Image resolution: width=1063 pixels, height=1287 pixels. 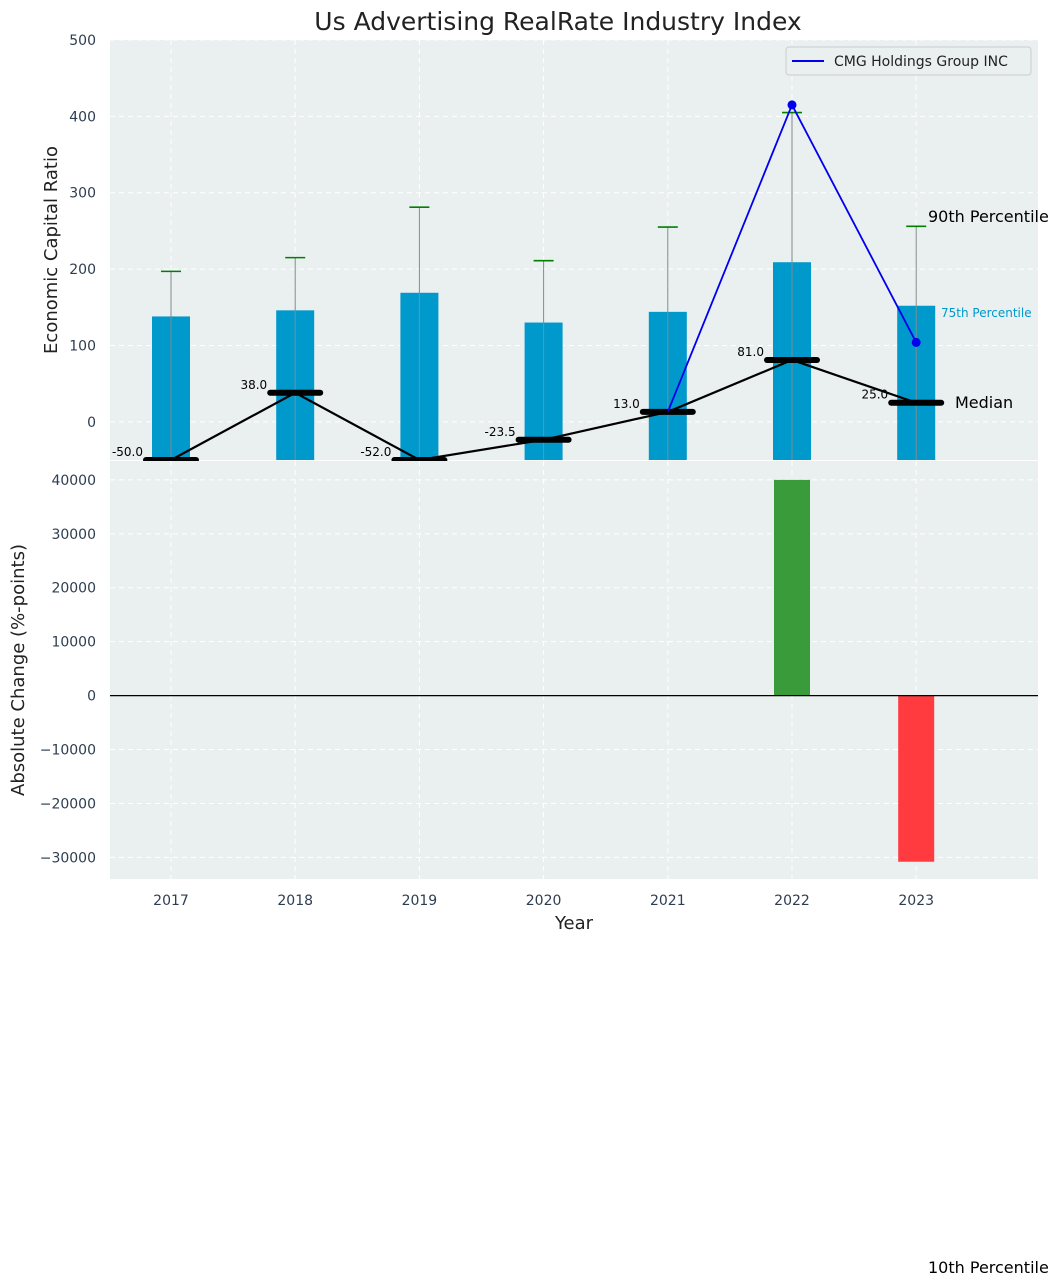 I want to click on x-tick-2017: 2017, so click(x=171, y=901).